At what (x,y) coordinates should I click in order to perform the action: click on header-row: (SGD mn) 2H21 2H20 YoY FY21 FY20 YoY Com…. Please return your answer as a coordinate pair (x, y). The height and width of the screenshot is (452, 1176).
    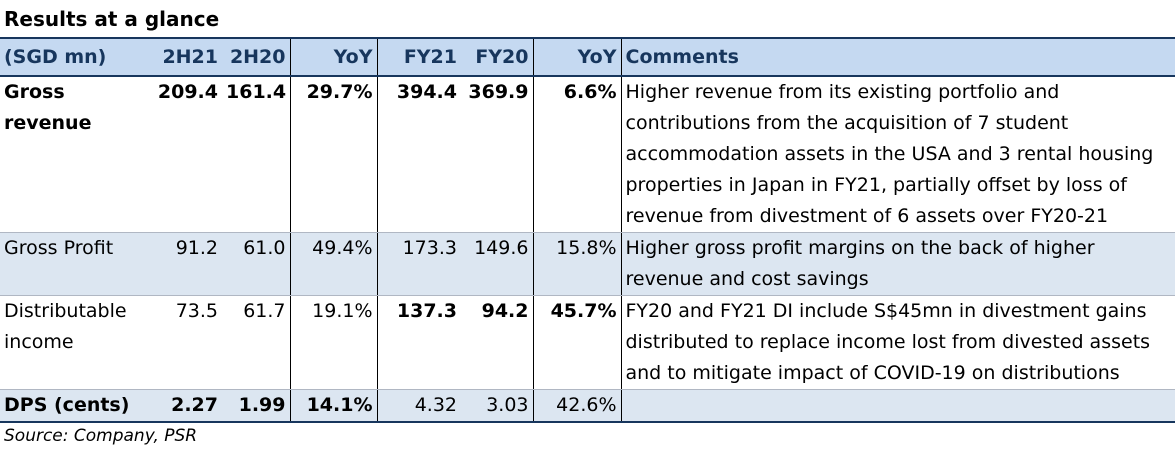
    Looking at the image, I should click on (587, 57).